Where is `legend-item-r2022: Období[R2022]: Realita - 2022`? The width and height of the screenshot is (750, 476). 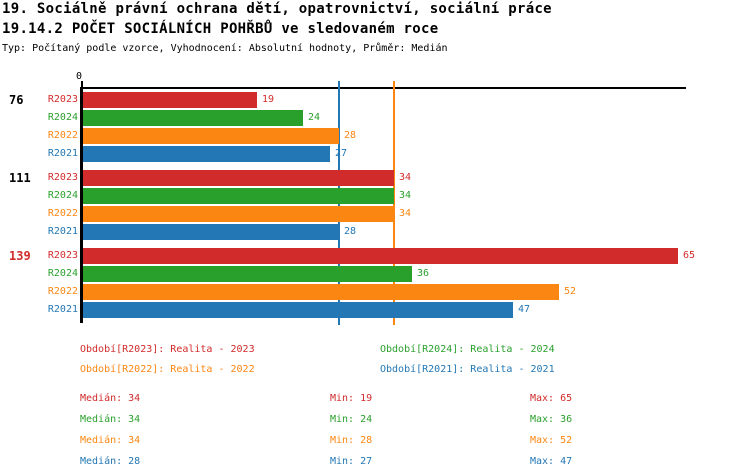
legend-item-r2022: Období[R2022]: Realita - 2022 is located at coordinates (167, 369).